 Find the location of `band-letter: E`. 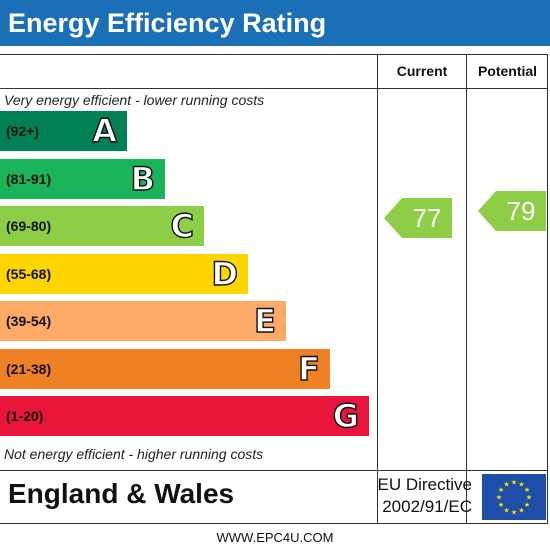

band-letter: E is located at coordinates (264, 320).